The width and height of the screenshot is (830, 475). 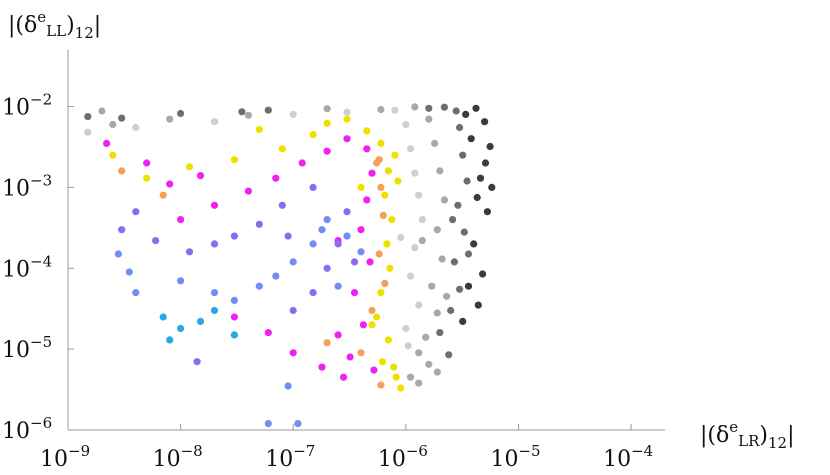 What do you see at coordinates (27, 429) in the screenshot?
I see `y-tick-label-0: 10−6` at bounding box center [27, 429].